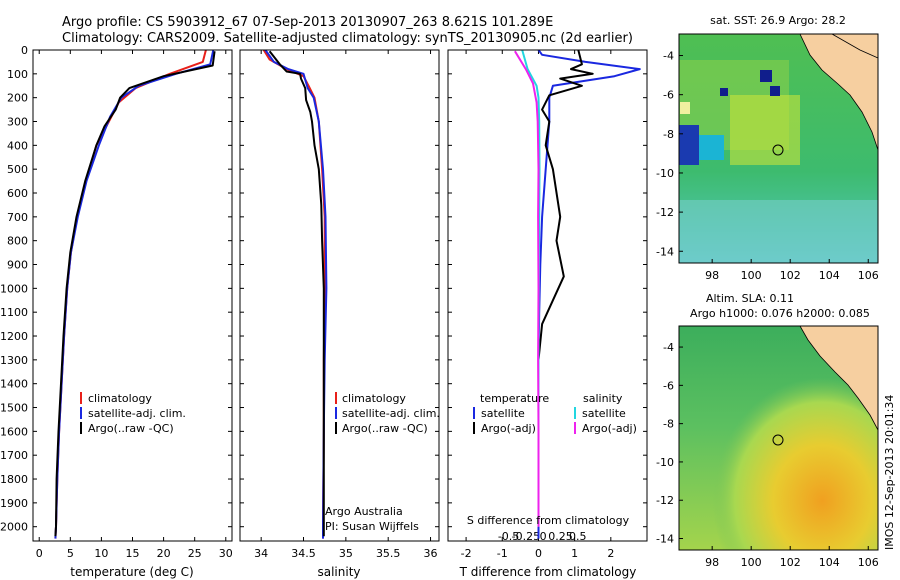 The width and height of the screenshot is (900, 580). Describe the element at coordinates (778, 150) in the screenshot. I see `sst-argo-marker` at that location.